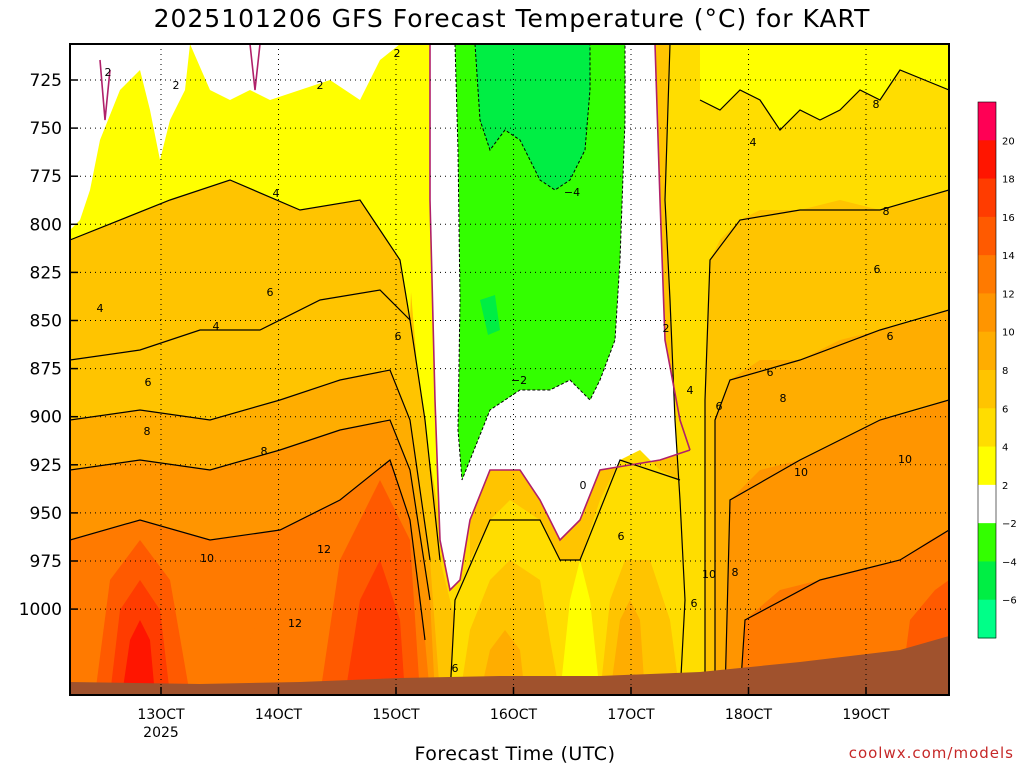  Describe the element at coordinates (46, 81) in the screenshot. I see `y-tick-label: 725` at that location.